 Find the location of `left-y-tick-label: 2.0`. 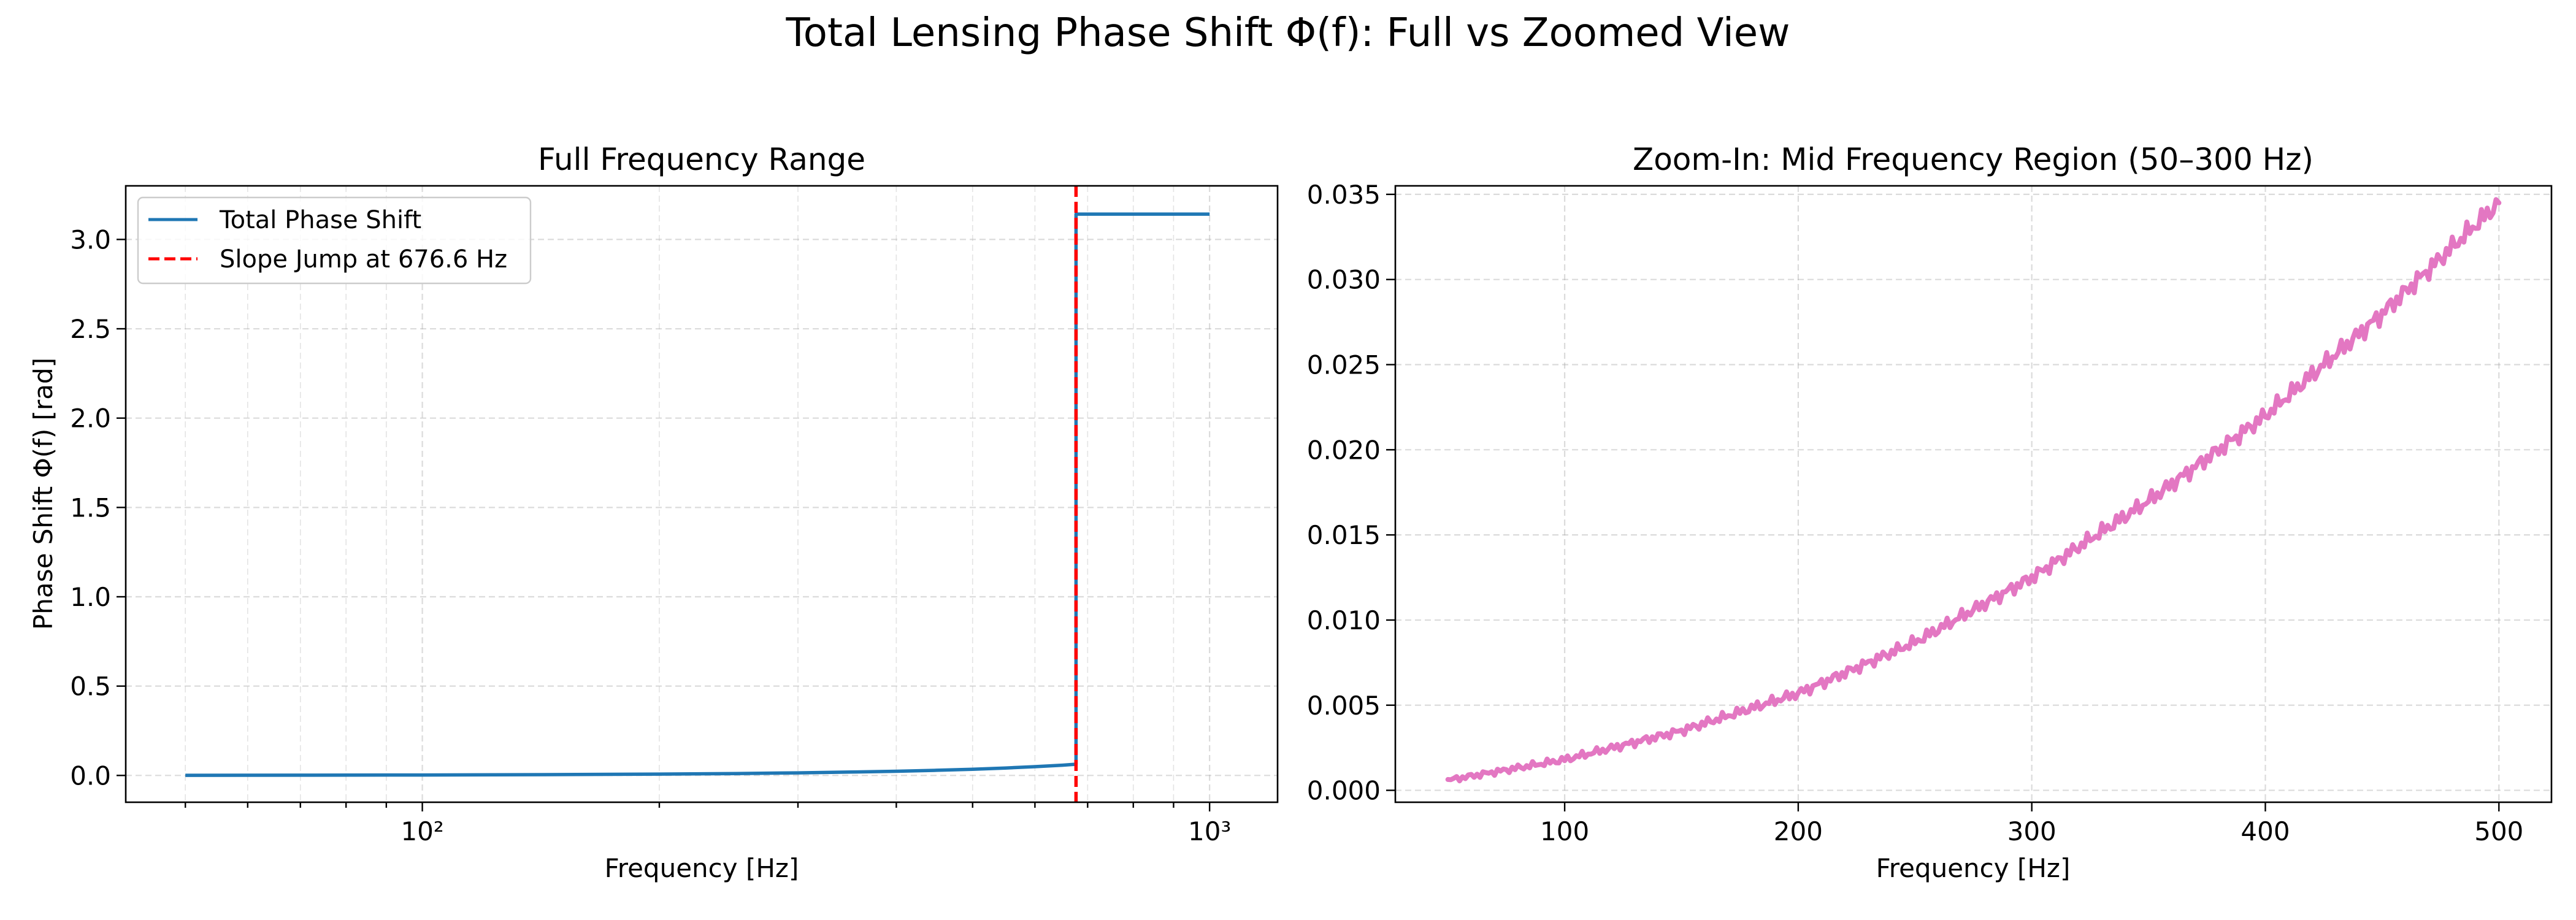

left-y-tick-label: 2.0 is located at coordinates (90, 419).